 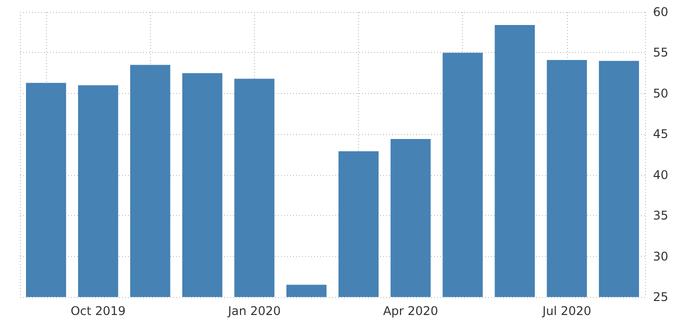 I want to click on x-tick-label: Oct 2019, so click(x=98, y=311).